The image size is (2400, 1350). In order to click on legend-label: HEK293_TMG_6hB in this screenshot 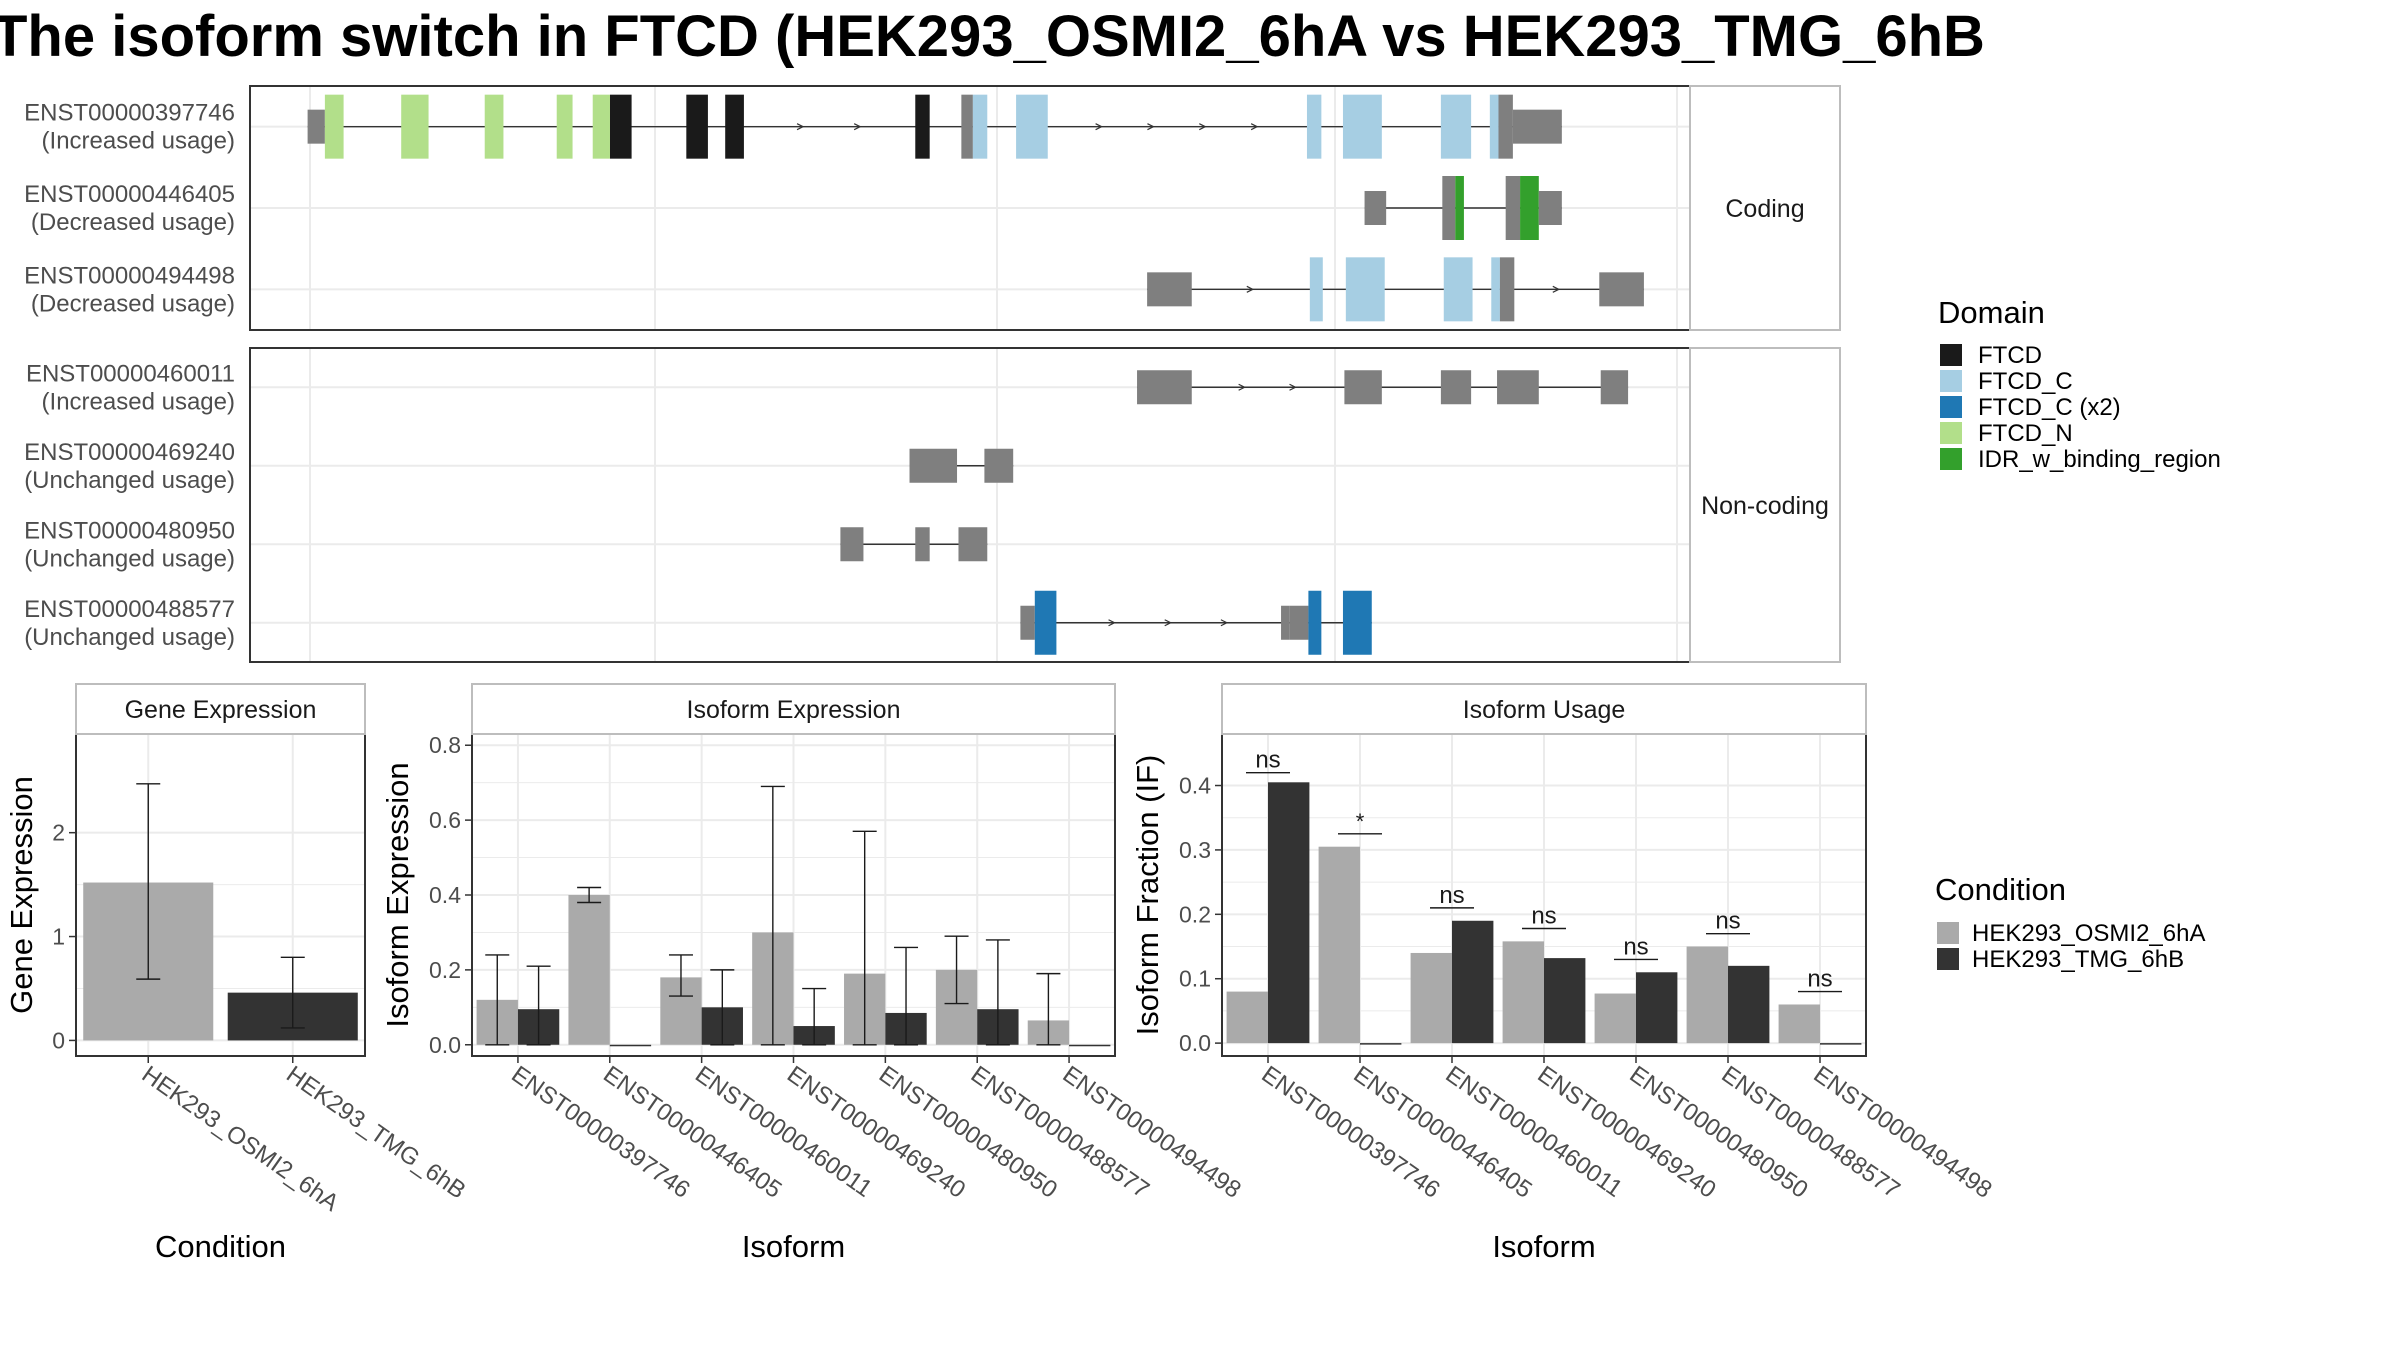, I will do `click(2078, 959)`.